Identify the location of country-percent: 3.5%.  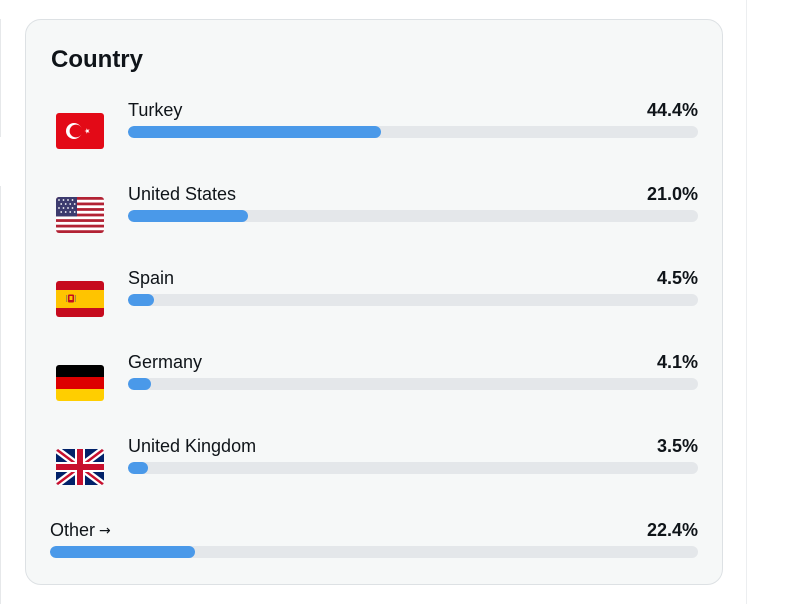
(677, 446).